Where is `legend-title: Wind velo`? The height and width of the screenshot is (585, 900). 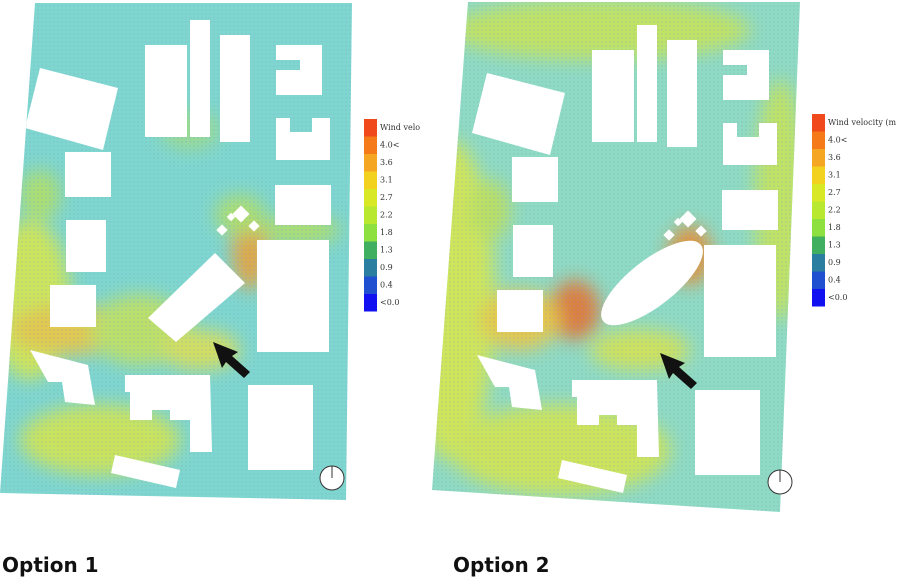 legend-title: Wind velo is located at coordinates (400, 127).